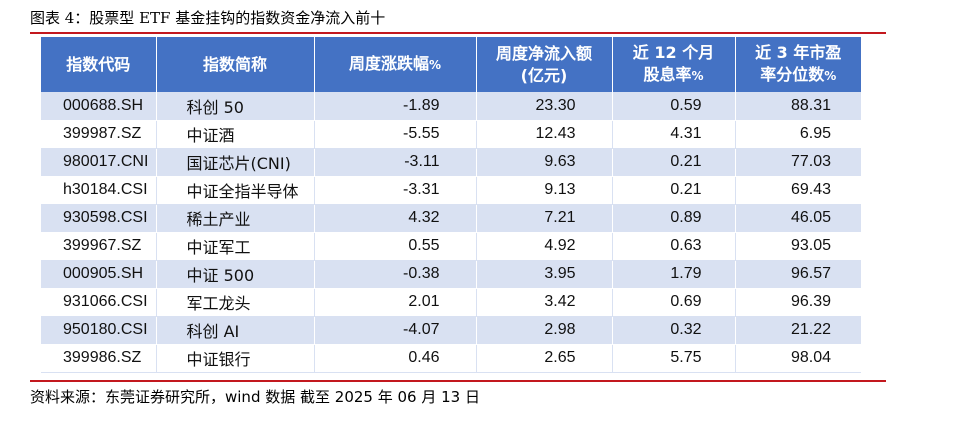  I want to click on index-name: 中证全指半导体, so click(234, 190).